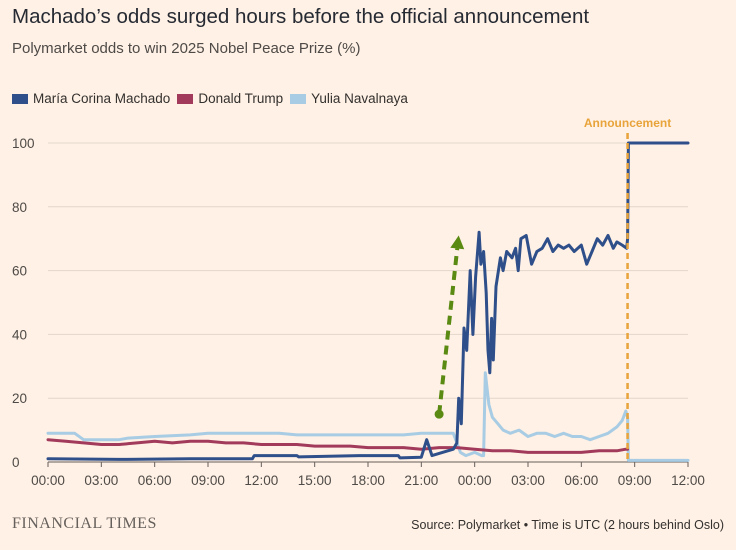 This screenshot has width=736, height=550. I want to click on x-tick-label-5: 15:00, so click(315, 480).